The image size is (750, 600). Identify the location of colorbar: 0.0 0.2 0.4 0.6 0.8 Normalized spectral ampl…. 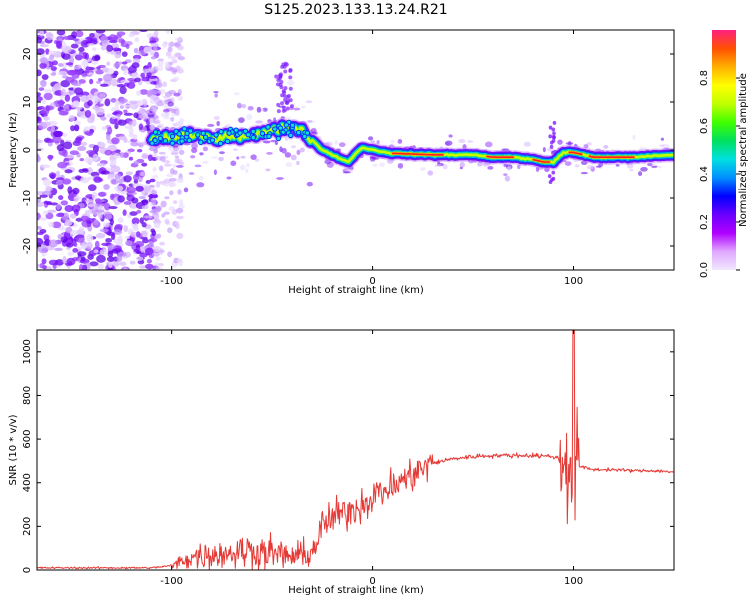
(724, 154).